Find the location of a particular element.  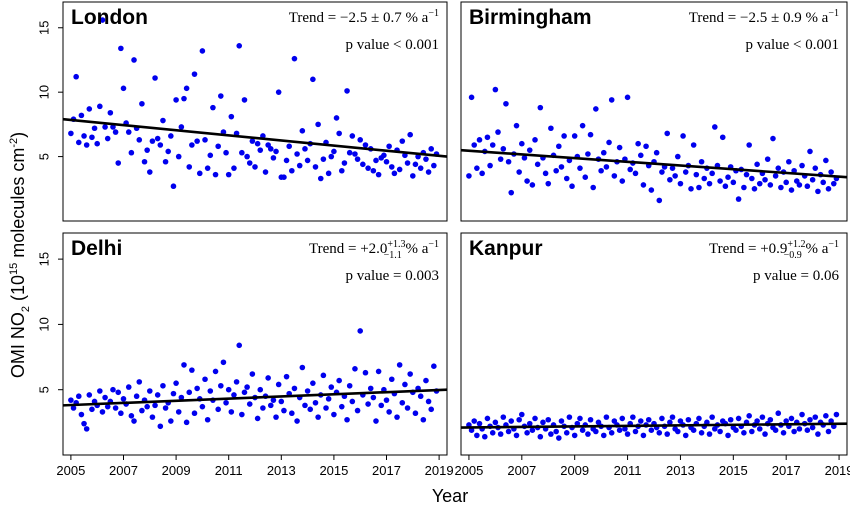

trend-value: +0.9 is located at coordinates (773, 249).